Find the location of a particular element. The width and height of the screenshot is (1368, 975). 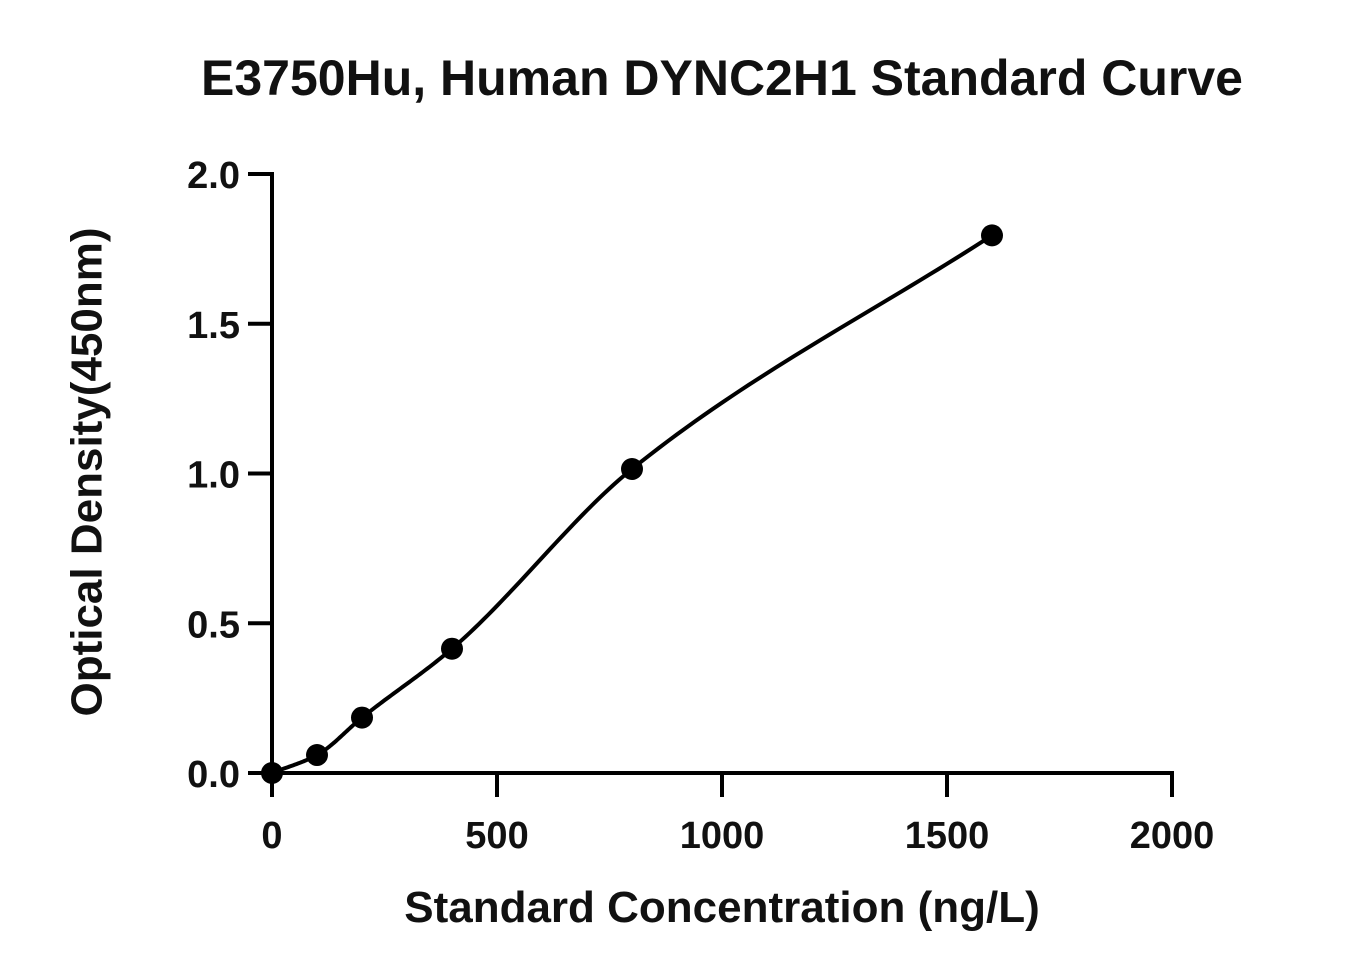

y-axis-label-group: Optical Density(450nm) is located at coordinates (87, 471).